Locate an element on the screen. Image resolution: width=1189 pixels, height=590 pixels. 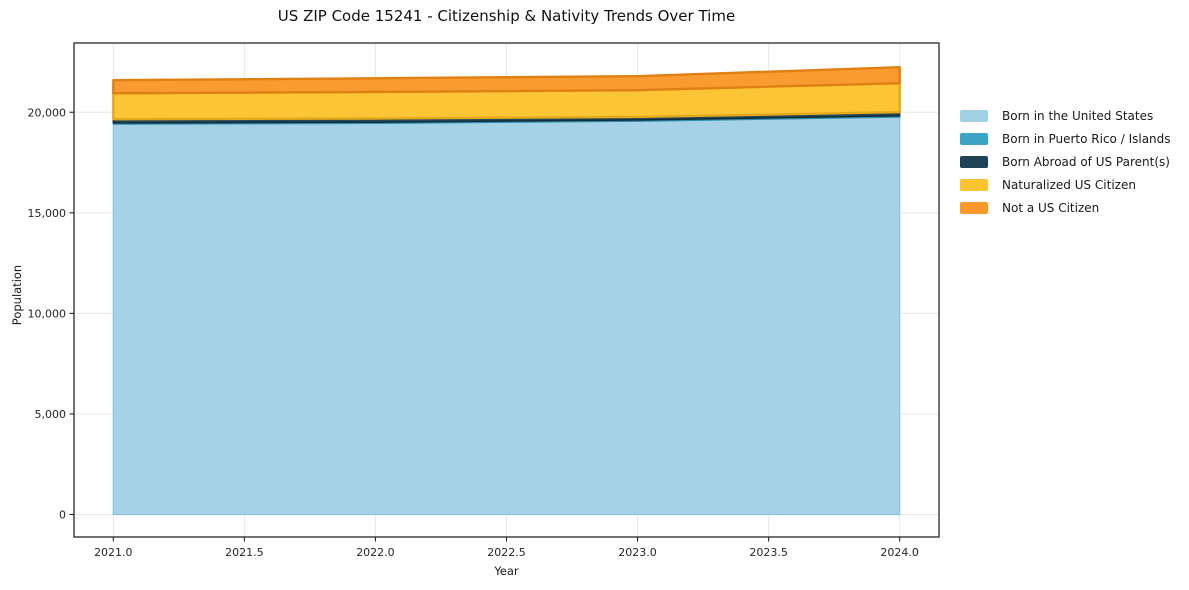
x-tick-label: 2023.0 is located at coordinates (637, 552).